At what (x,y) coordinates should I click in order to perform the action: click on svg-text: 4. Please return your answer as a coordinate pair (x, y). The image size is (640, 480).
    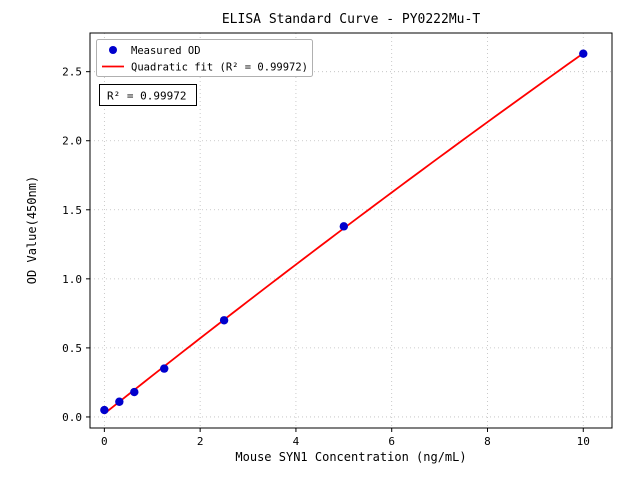
    Looking at the image, I should click on (296, 441).